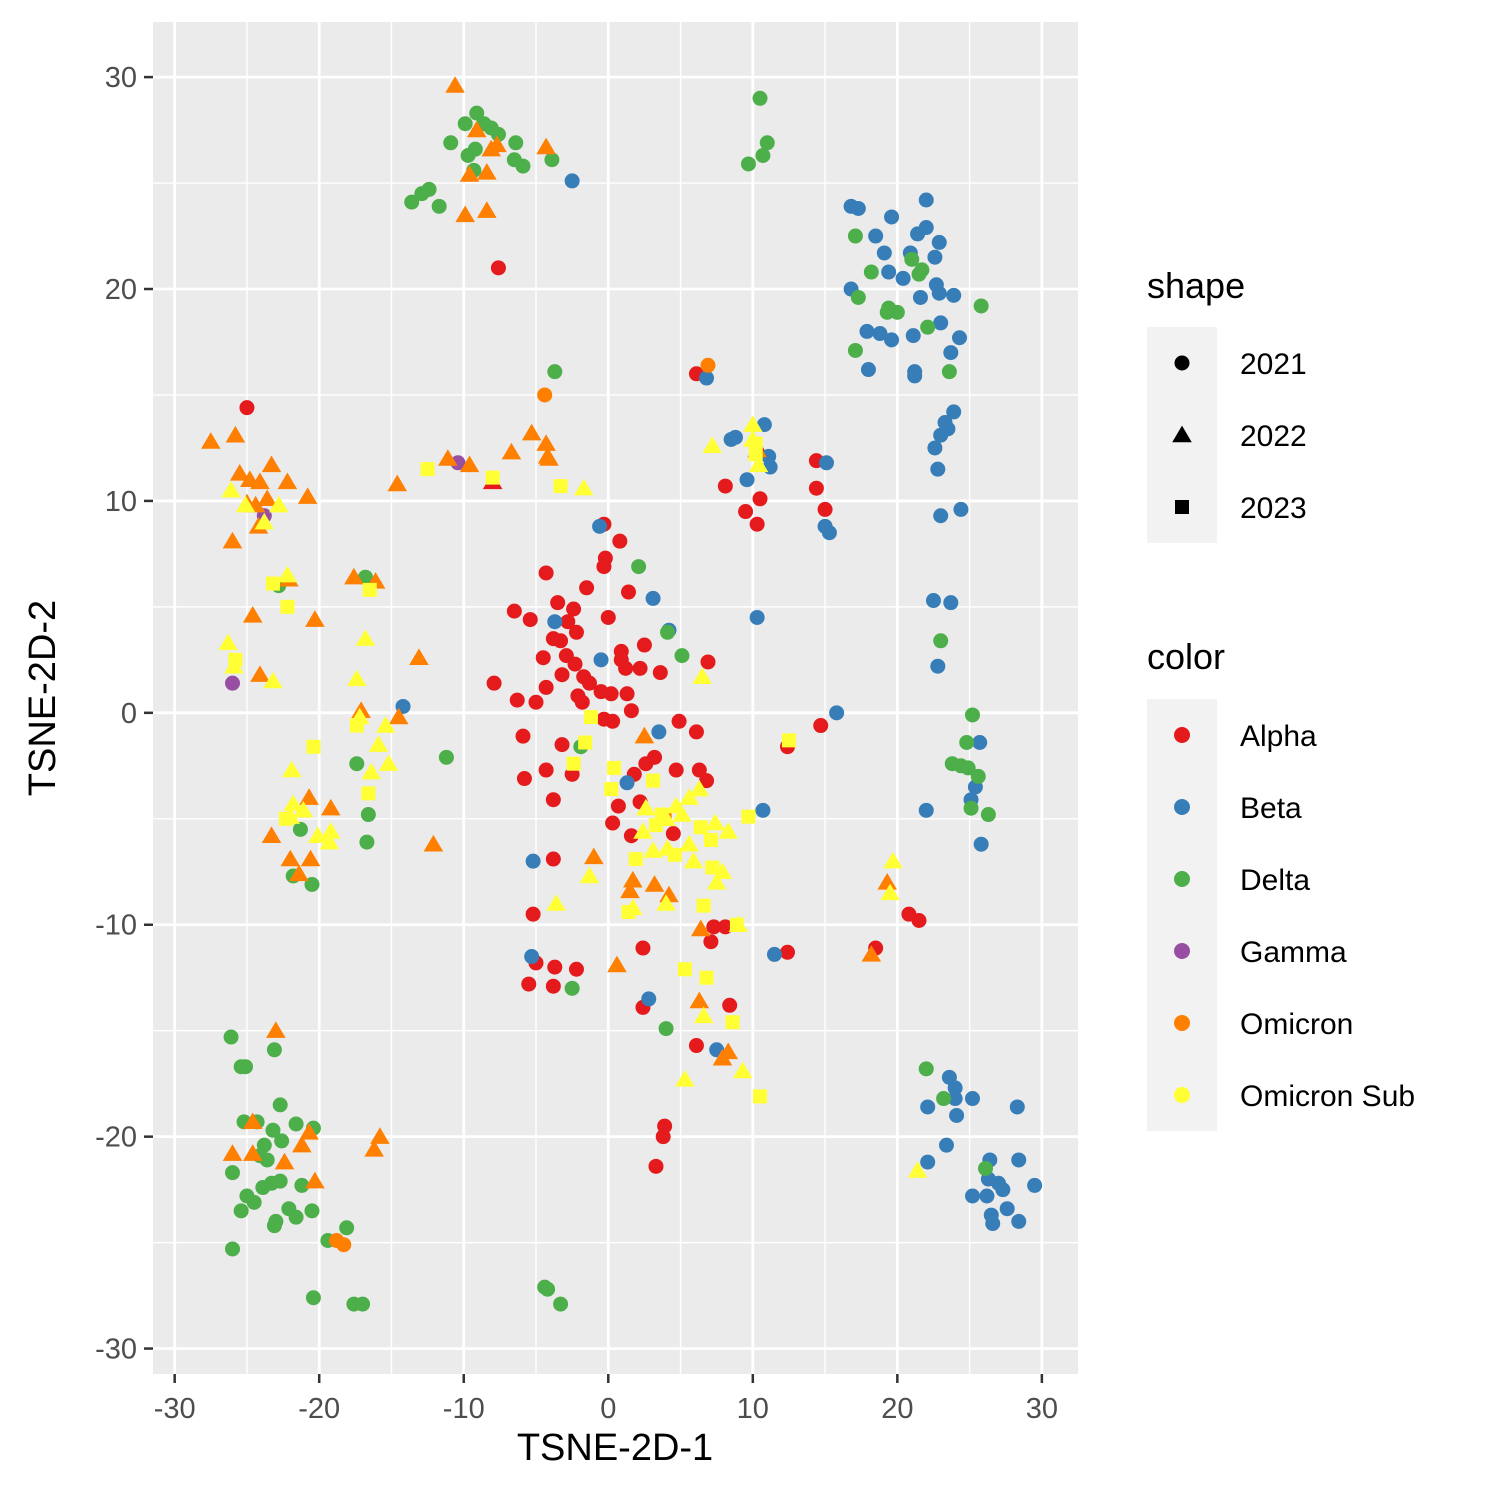  What do you see at coordinates (1182, 735) in the screenshot?
I see `color-legend-key-alpha` at bounding box center [1182, 735].